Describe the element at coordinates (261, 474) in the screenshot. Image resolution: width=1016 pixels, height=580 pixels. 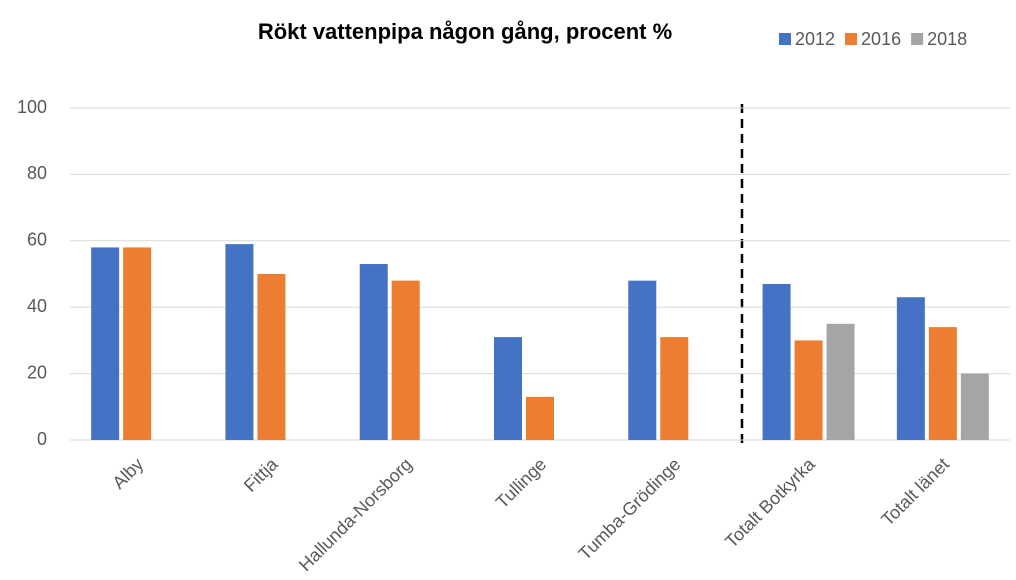
I see `x-tick-label: Fittja` at that location.